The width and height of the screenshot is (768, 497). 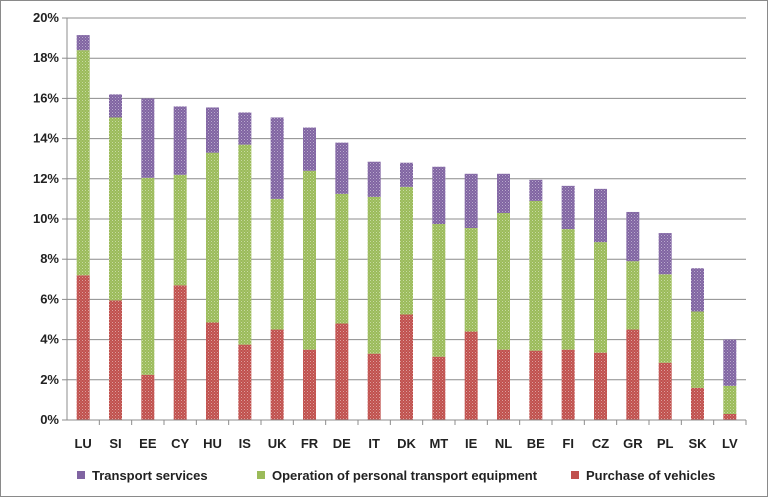 I want to click on x-tick-label: SI, so click(x=115, y=443).